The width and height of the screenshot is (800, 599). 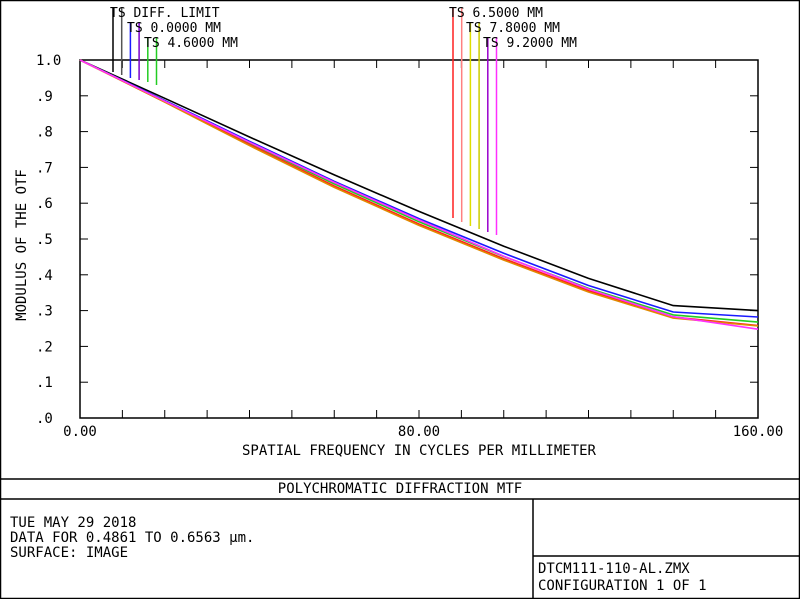 I want to click on surface-text: SURFACE: IMAGE, so click(x=69, y=553).